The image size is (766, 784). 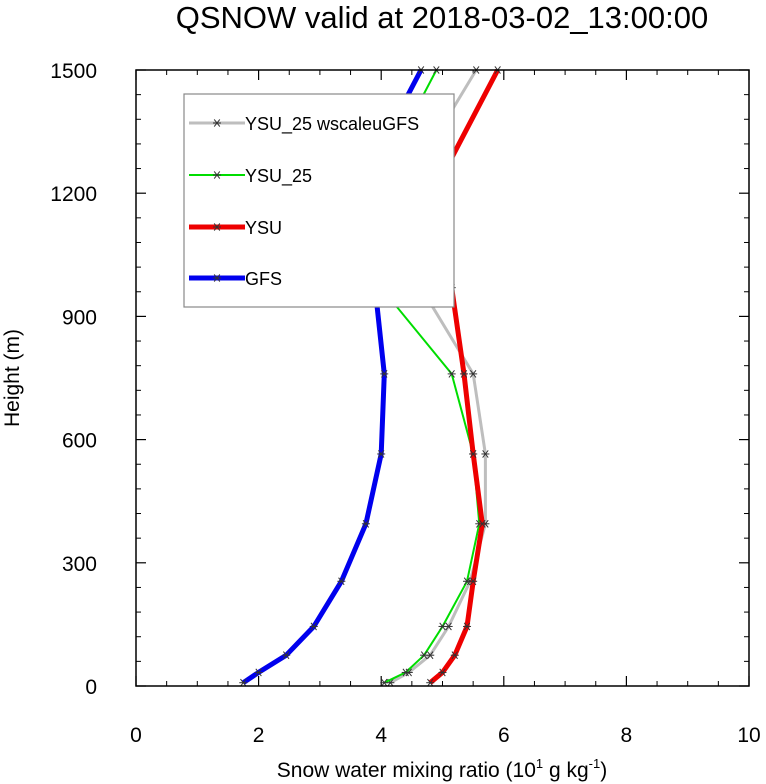 I want to click on x-axis-label: Snow water mixing ratio (101 g kg-1), so click(x=442, y=769).